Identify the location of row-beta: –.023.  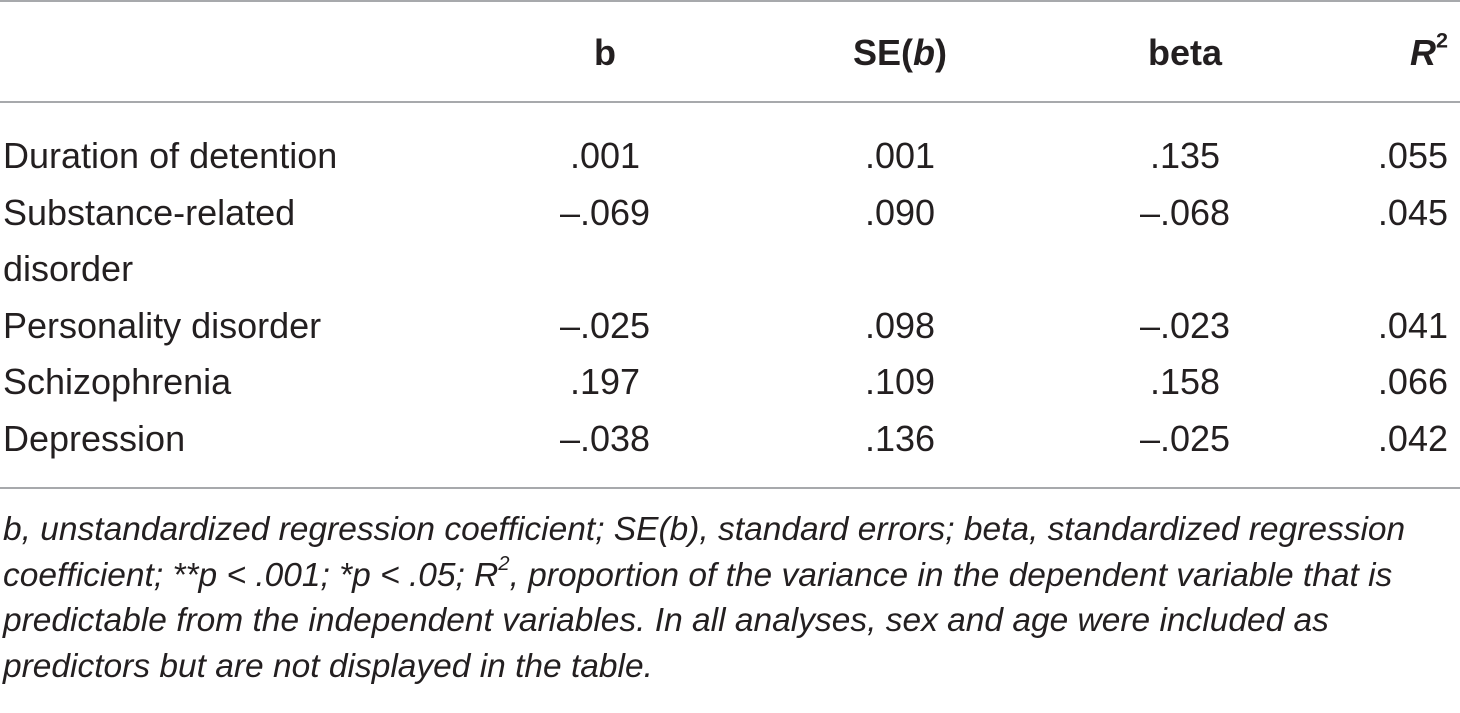
(1185, 325).